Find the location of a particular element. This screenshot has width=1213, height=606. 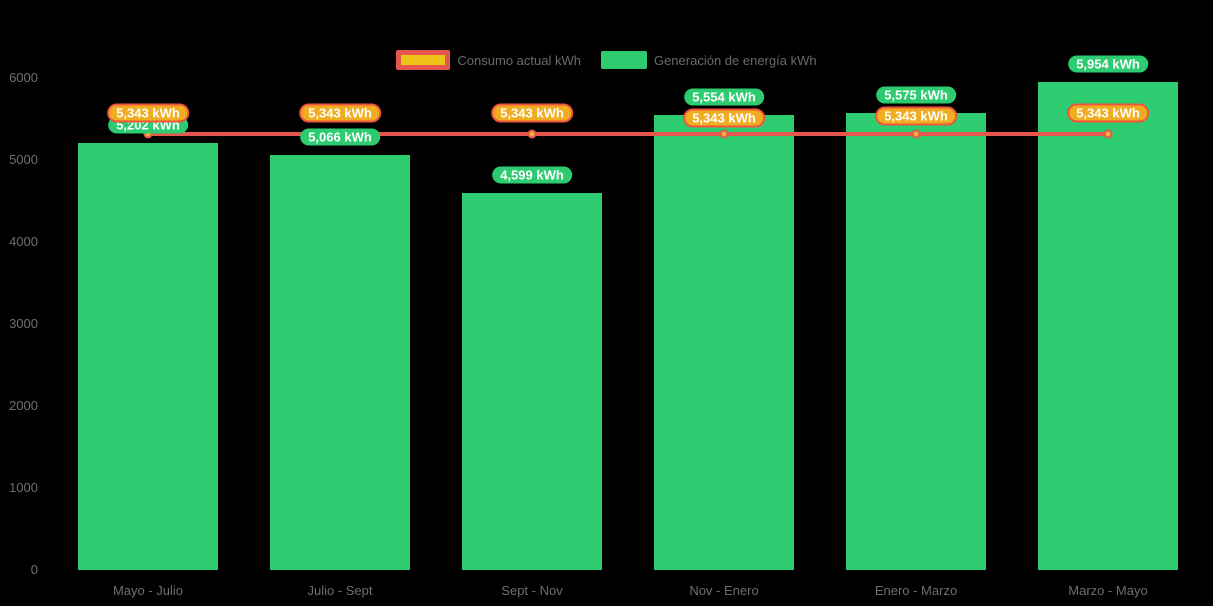

x-axis-label: Enero - Marzo is located at coordinates (916, 590).